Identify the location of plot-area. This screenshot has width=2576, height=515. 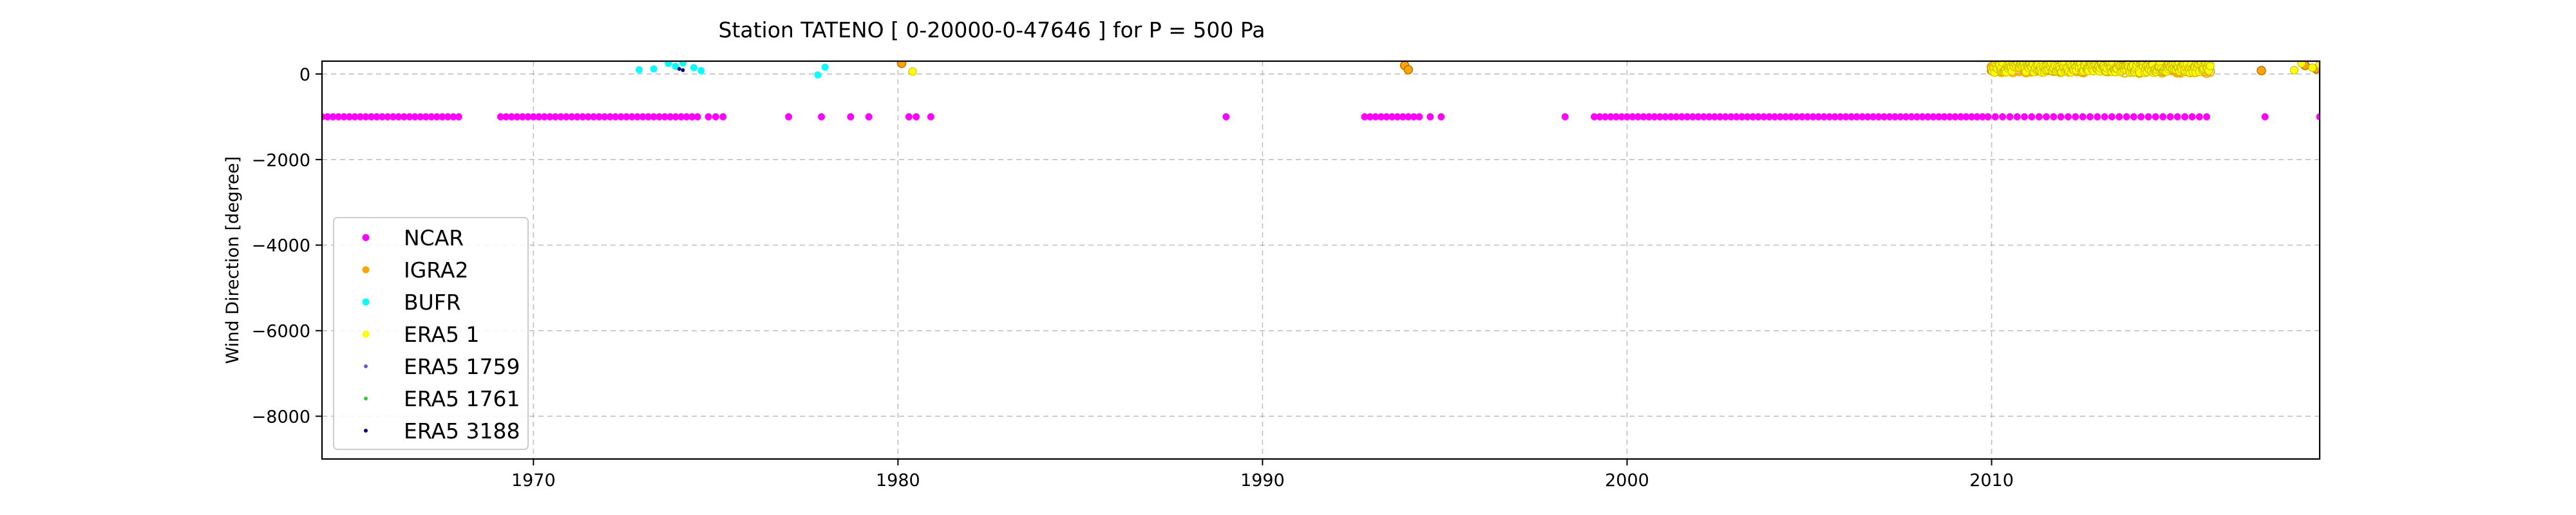
(1321, 90).